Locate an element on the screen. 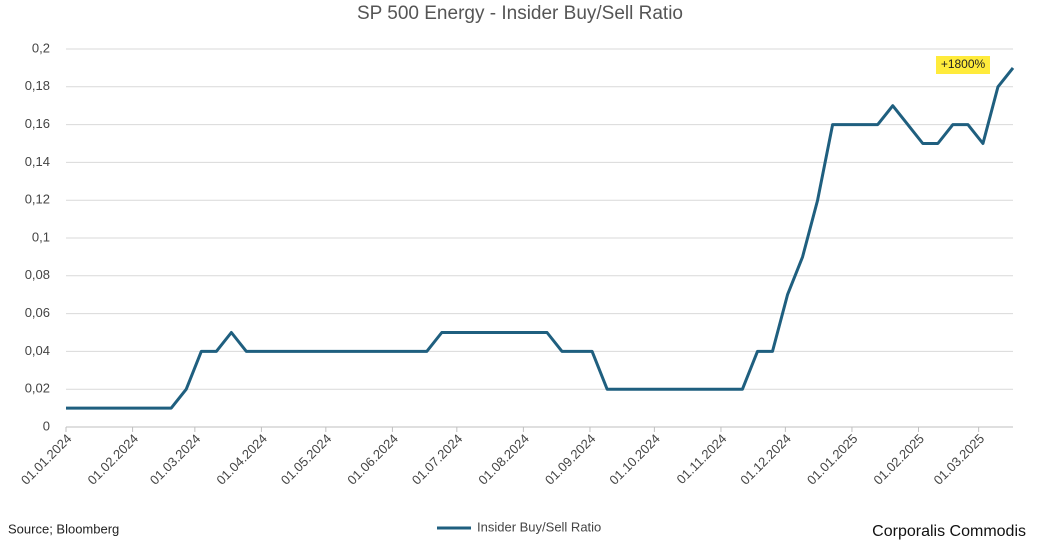 The height and width of the screenshot is (551, 1040). x-tick-label: 01.02.2024 is located at coordinates (112, 459).